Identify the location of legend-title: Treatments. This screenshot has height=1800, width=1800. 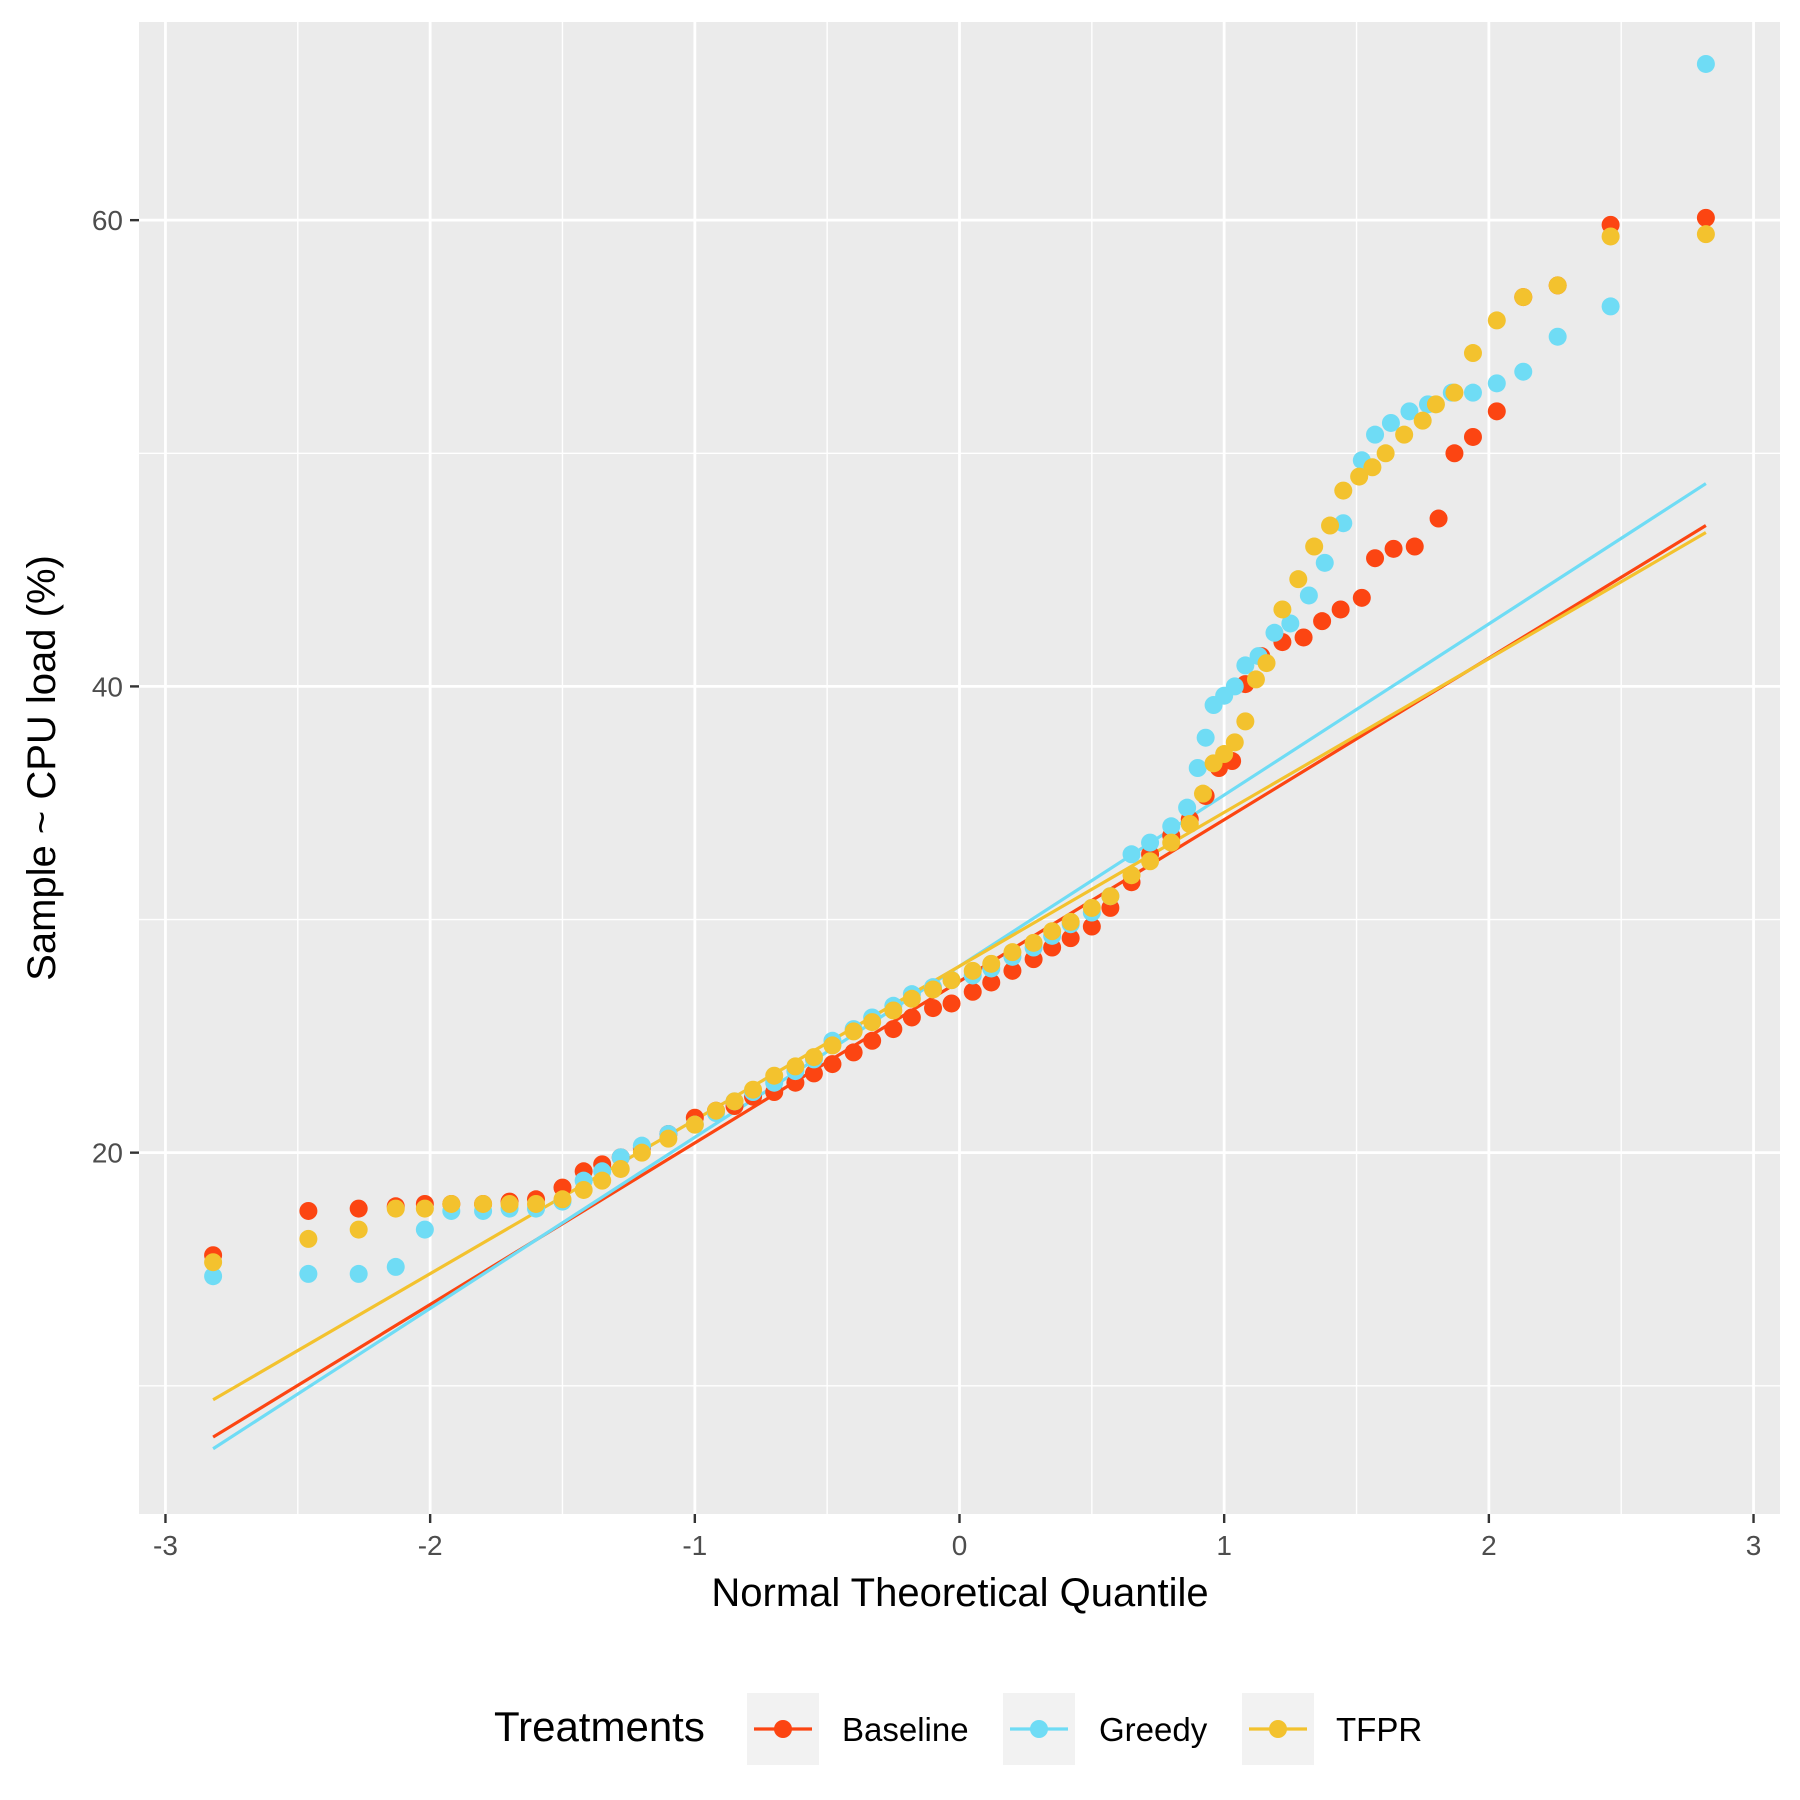
(599, 1726).